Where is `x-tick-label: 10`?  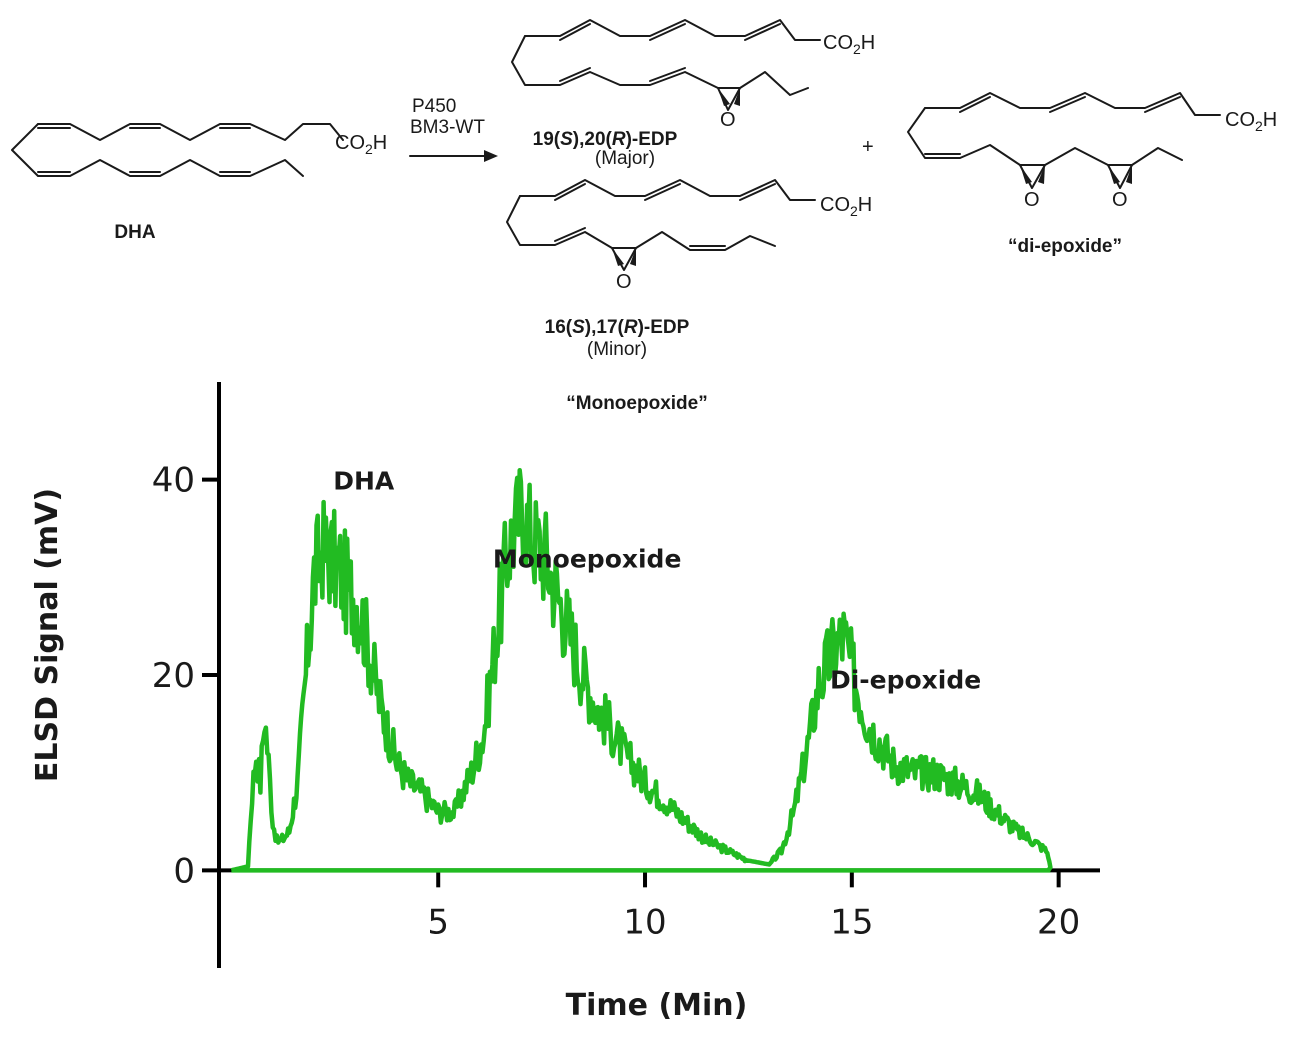
x-tick-label: 10 is located at coordinates (644, 922).